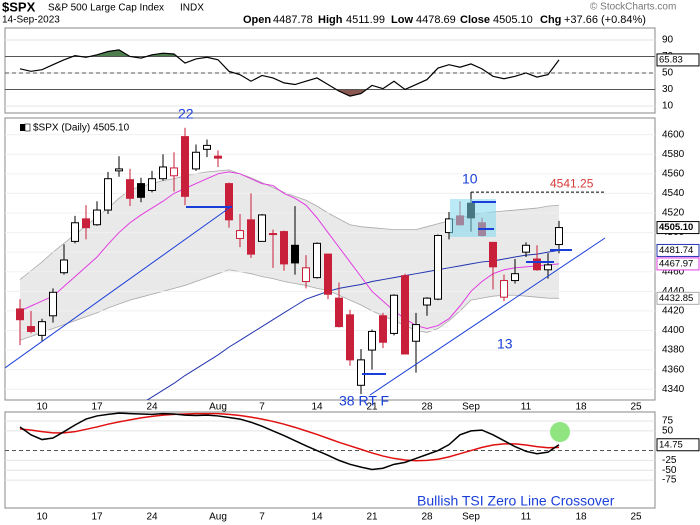  I want to click on y-tick-label: 10, so click(668, 106).